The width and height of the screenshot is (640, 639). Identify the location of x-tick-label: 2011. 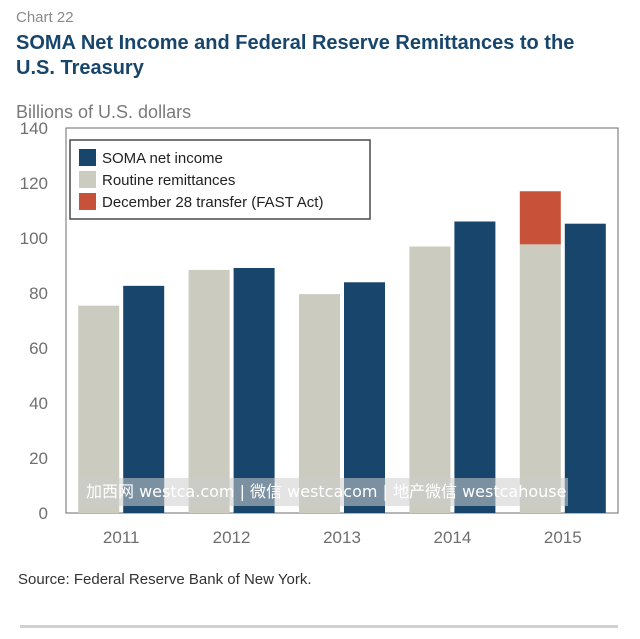
(121, 537).